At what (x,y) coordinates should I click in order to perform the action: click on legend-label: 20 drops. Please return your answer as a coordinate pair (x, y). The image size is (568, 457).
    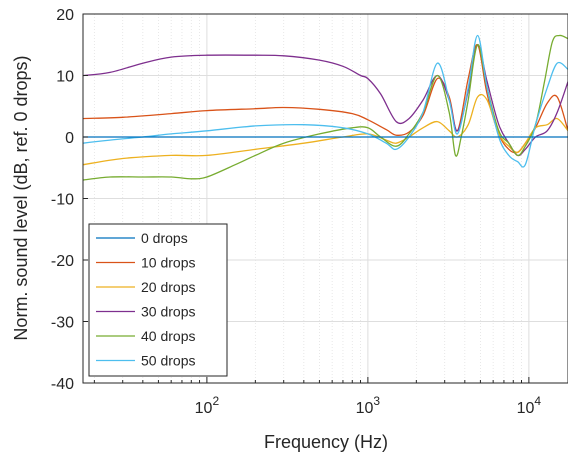
    Looking at the image, I should click on (168, 287).